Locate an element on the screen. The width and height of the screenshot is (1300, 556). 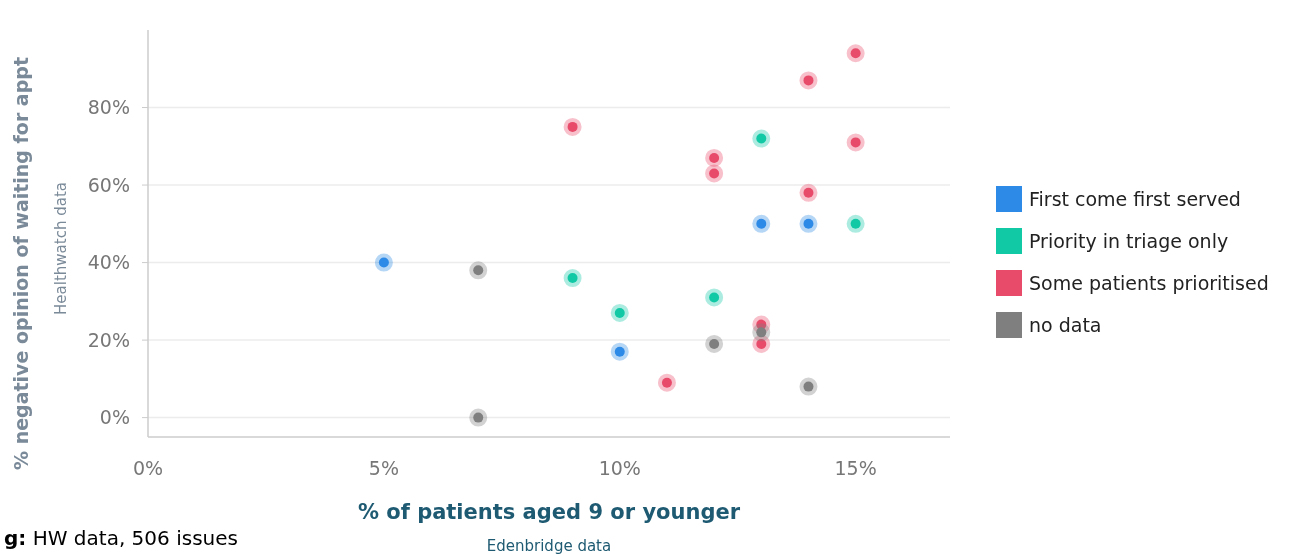
y-axis-title: % negative opinion of waiting for appt is located at coordinates (21, 263).